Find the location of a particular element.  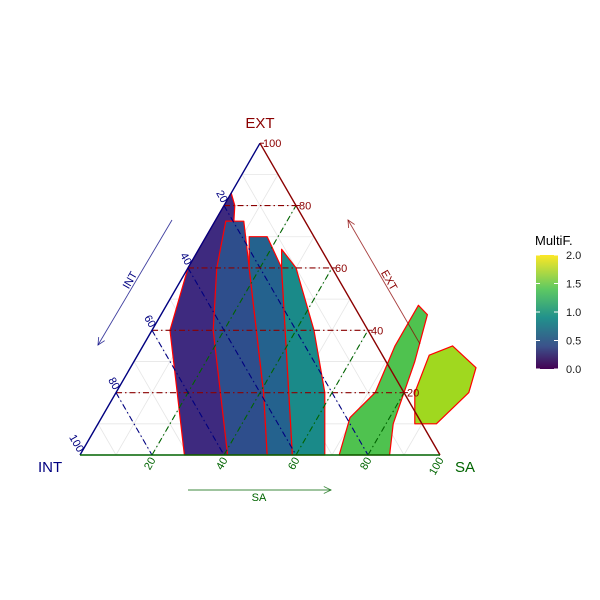

int-arrow-label: INT is located at coordinates (130, 281).